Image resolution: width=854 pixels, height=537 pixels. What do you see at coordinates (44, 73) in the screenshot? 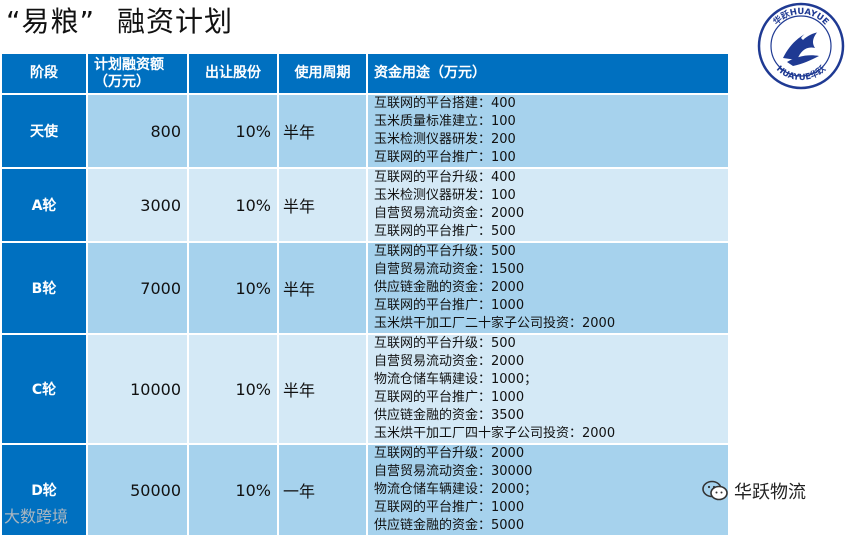
I see `header-stage: 阶段` at bounding box center [44, 73].